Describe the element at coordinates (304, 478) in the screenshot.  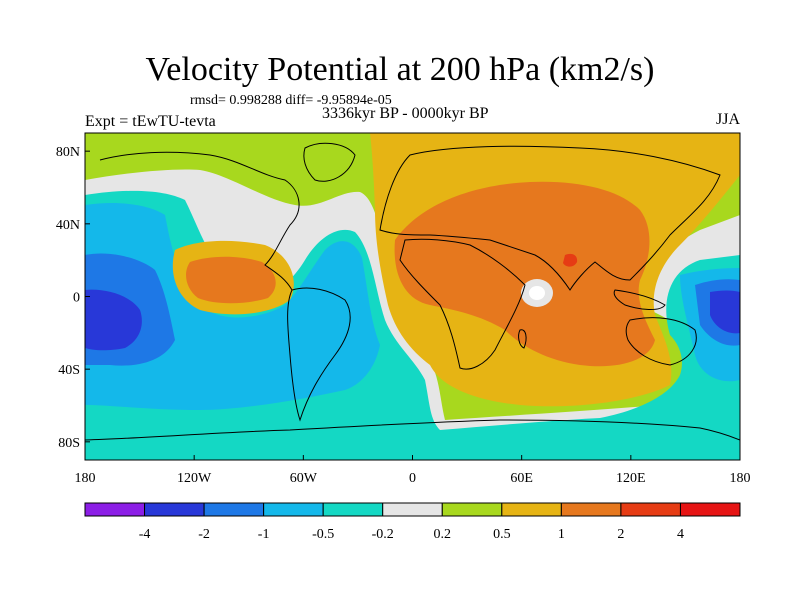
I see `lon-tick-label: 60W` at that location.